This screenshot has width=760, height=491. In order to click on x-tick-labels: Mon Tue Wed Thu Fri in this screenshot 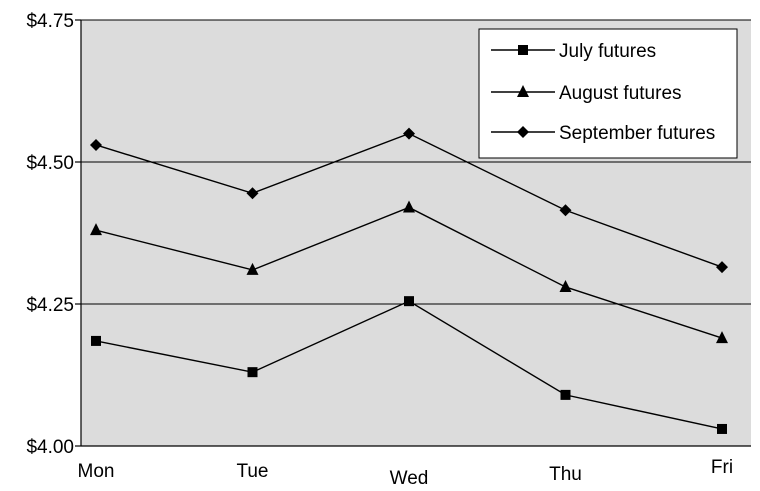, I will do `click(406, 473)`.